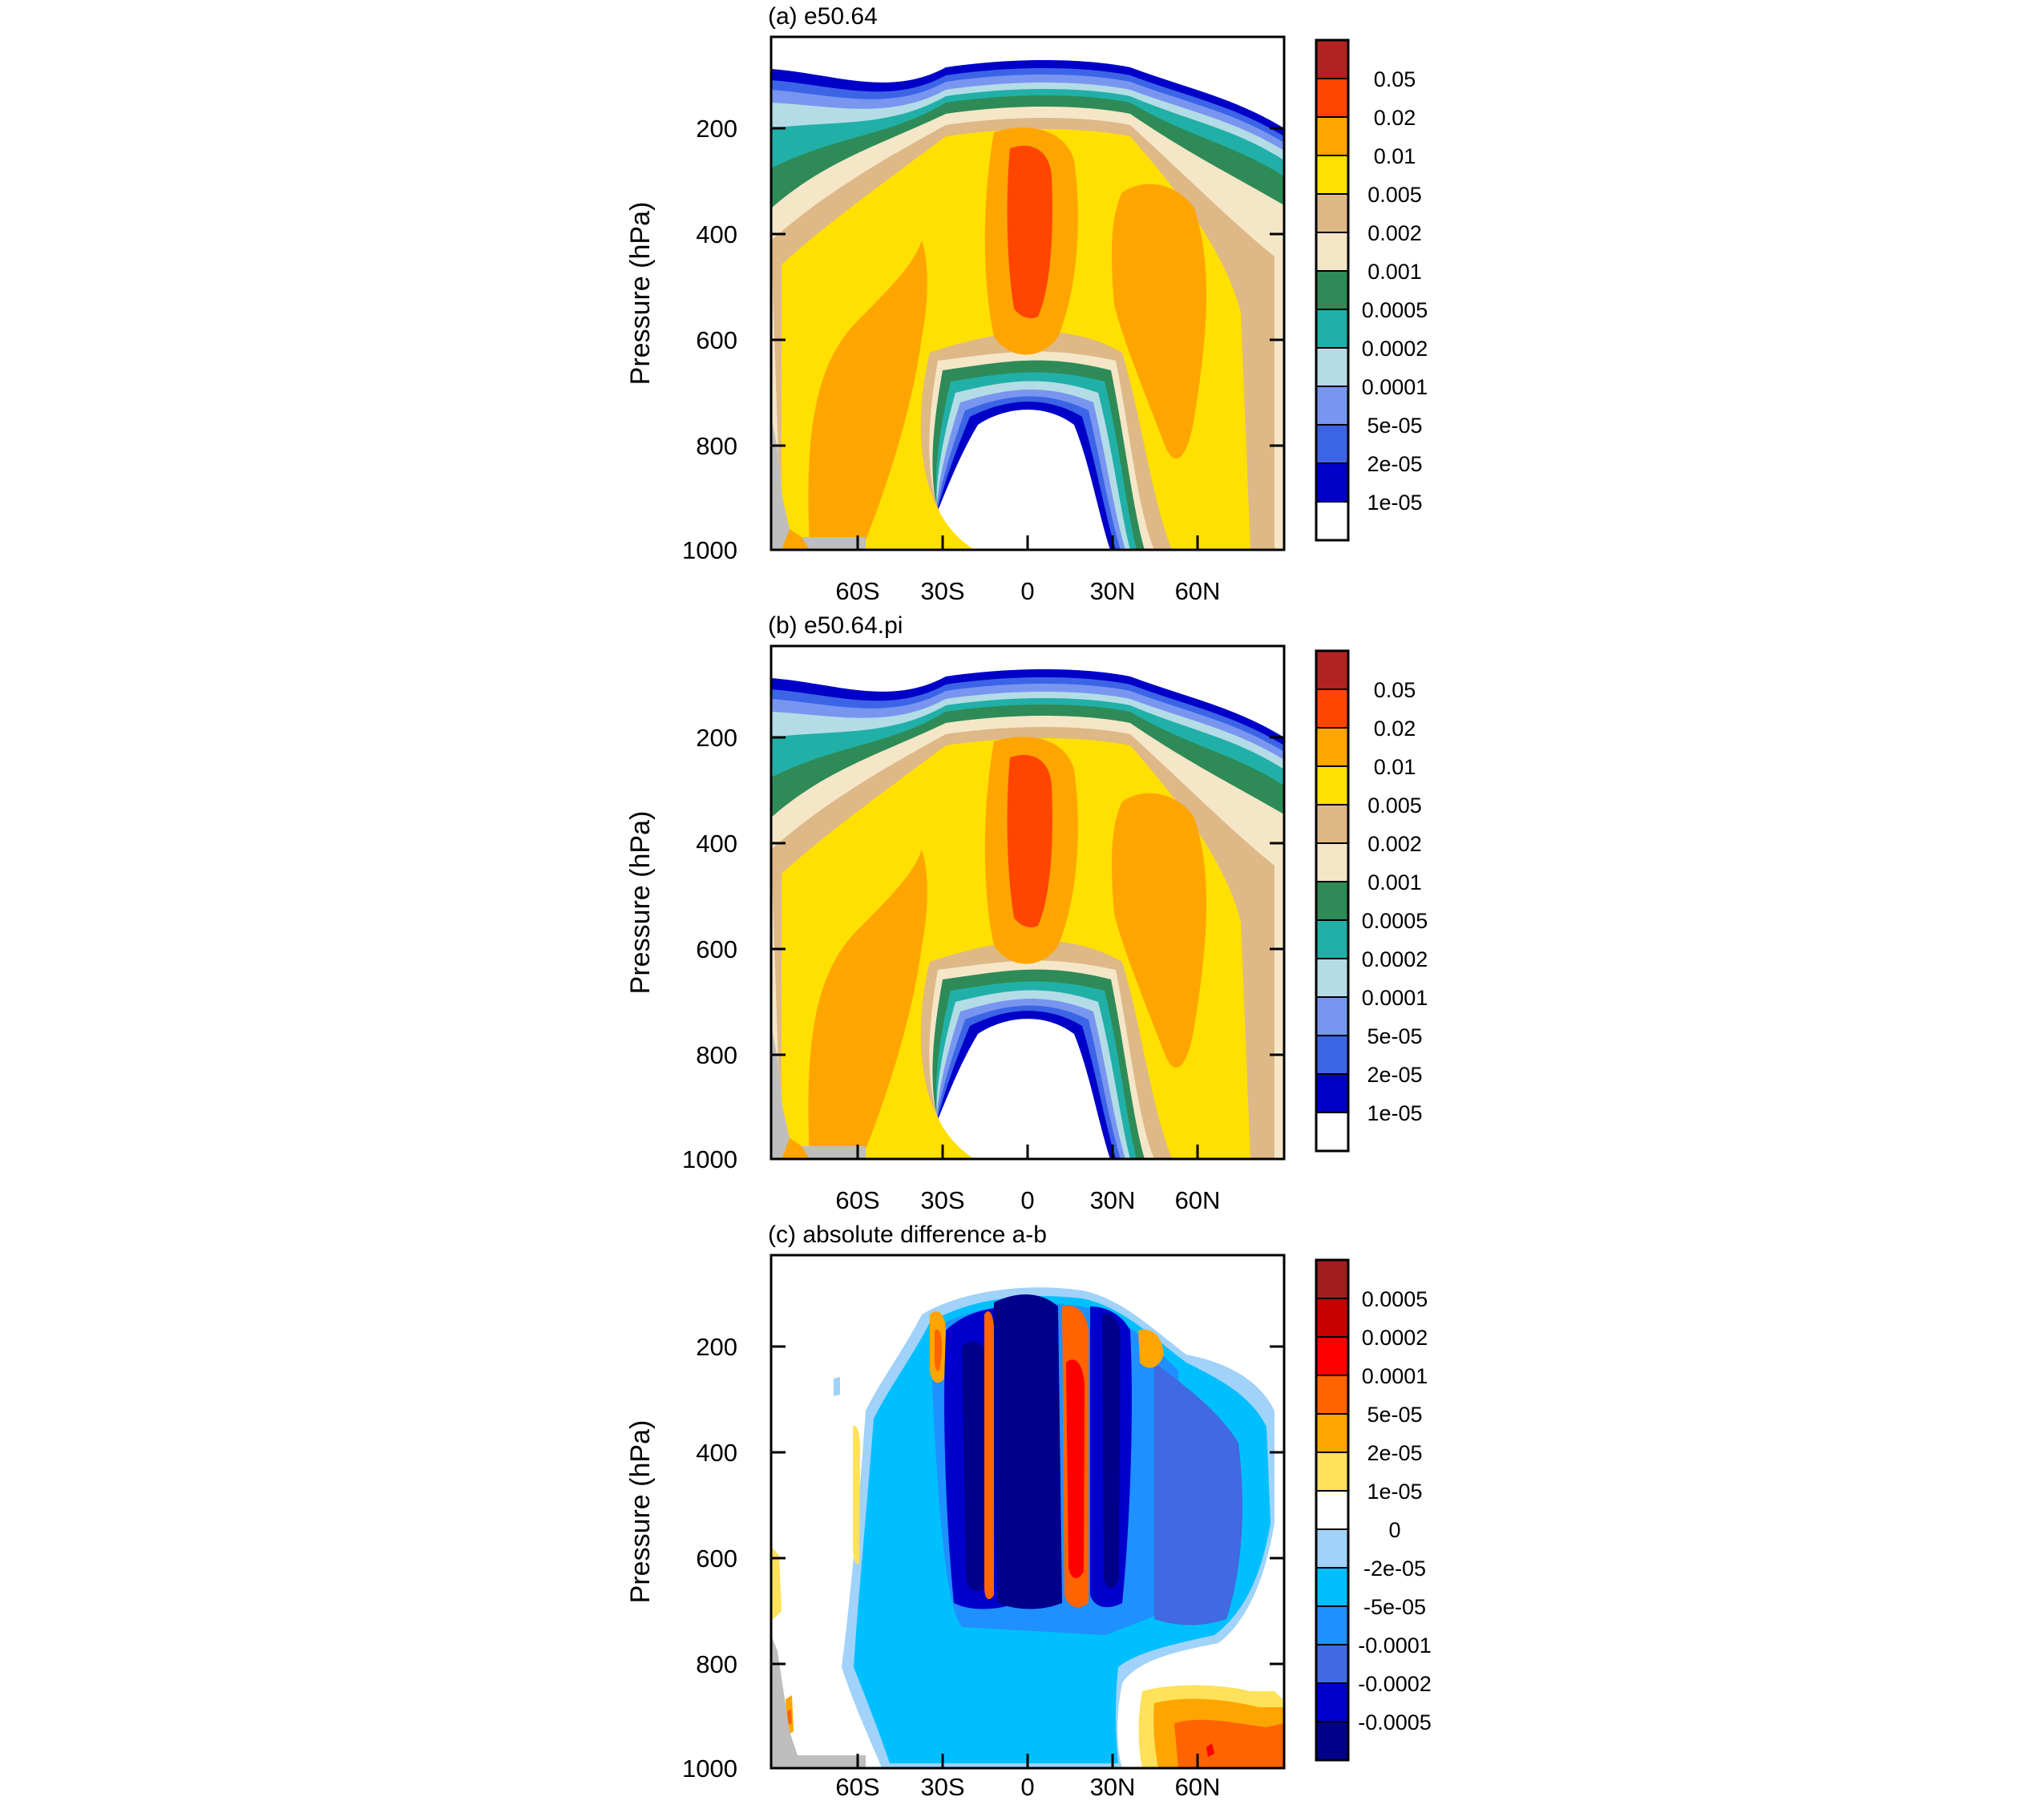 Image resolution: width=2044 pixels, height=1809 pixels. What do you see at coordinates (716, 1453) in the screenshot?
I see `y-tick-label: 400` at bounding box center [716, 1453].